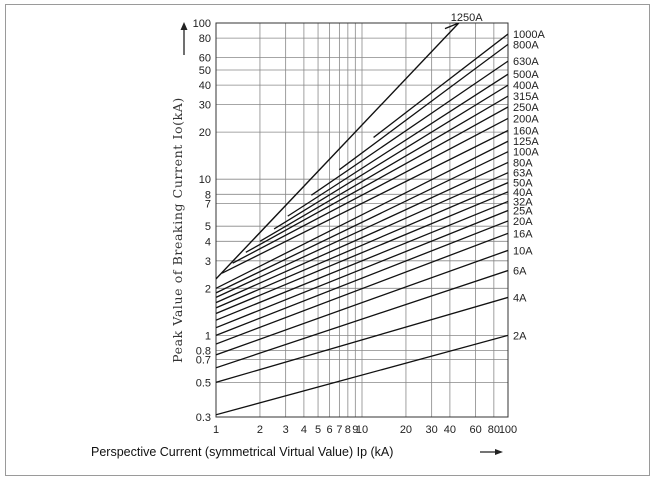 Image resolution: width=660 pixels, height=483 pixels. Describe the element at coordinates (508, 430) in the screenshot. I see `x-tick-label: 100` at that location.